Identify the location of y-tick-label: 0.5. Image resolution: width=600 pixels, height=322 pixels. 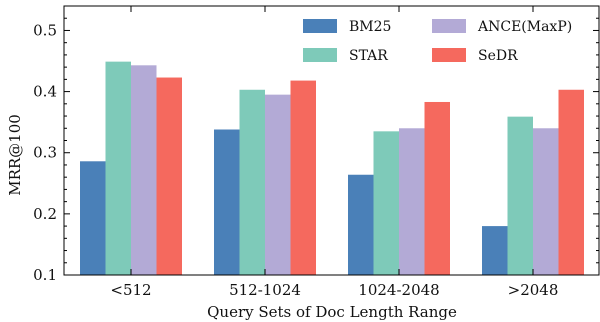
(45, 30).